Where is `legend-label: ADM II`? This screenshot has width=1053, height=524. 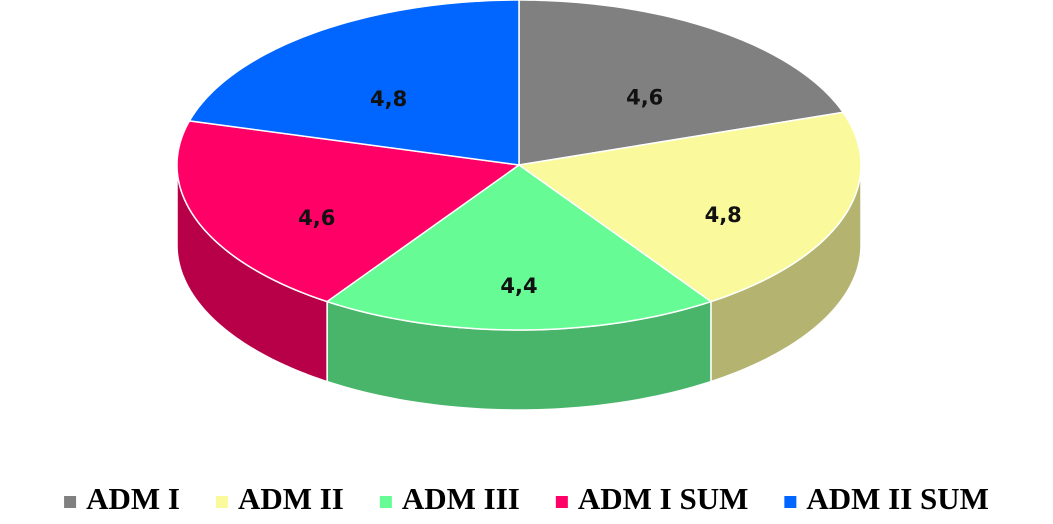 legend-label: ADM II is located at coordinates (291, 498).